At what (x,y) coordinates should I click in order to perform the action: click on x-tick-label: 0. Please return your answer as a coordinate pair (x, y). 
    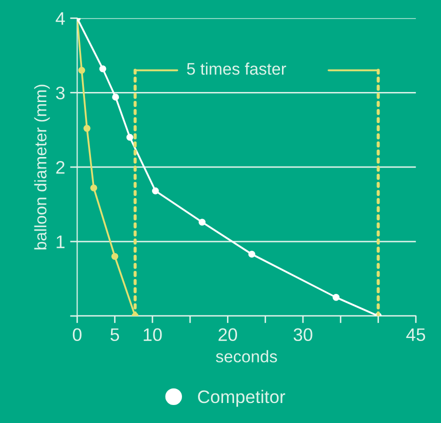
    Looking at the image, I should click on (77, 335).